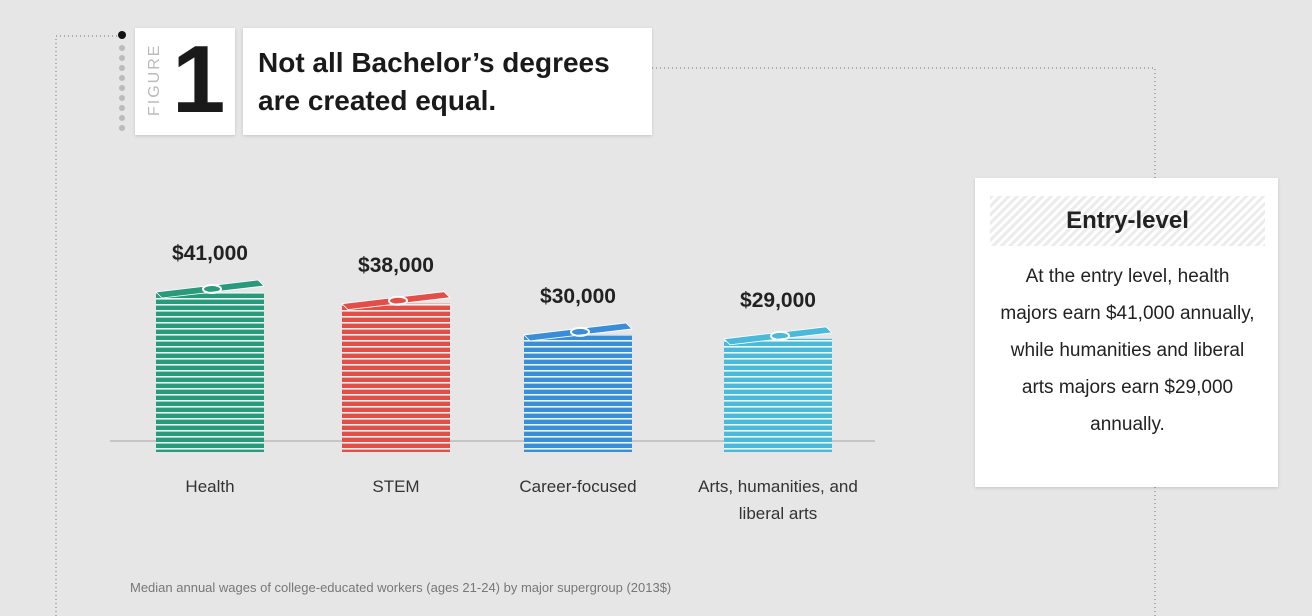 The height and width of the screenshot is (616, 1312). What do you see at coordinates (578, 486) in the screenshot?
I see `x-tick-label: Career-focused` at bounding box center [578, 486].